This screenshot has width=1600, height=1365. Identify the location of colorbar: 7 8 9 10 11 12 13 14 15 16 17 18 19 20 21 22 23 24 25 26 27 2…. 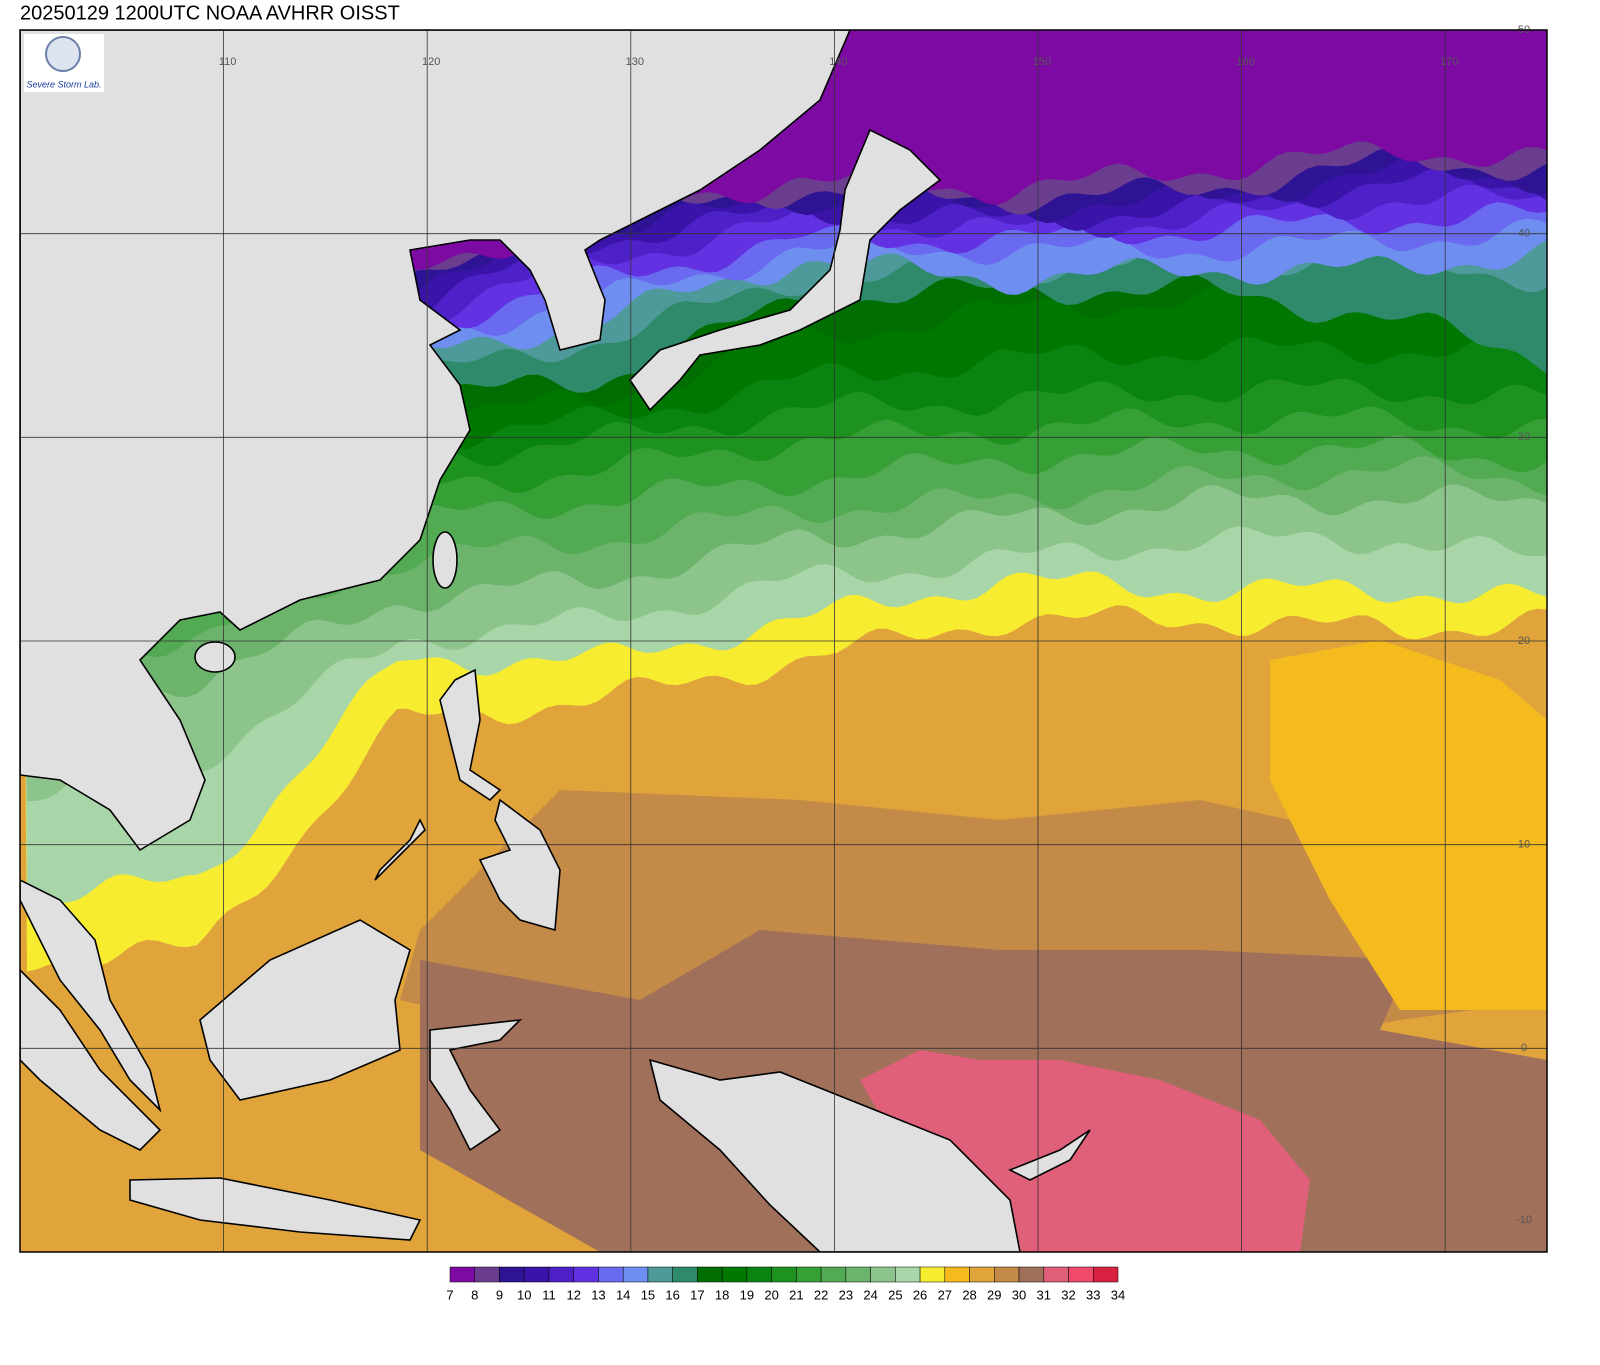
(785, 1284).